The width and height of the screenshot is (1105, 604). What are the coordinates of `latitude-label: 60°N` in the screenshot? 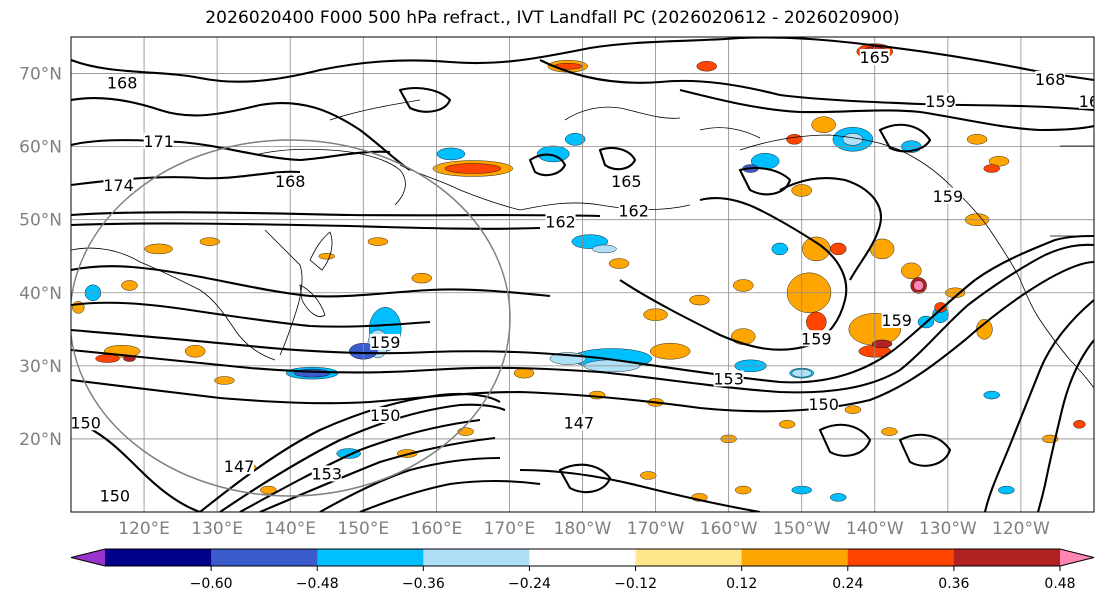 It's located at (40, 148).